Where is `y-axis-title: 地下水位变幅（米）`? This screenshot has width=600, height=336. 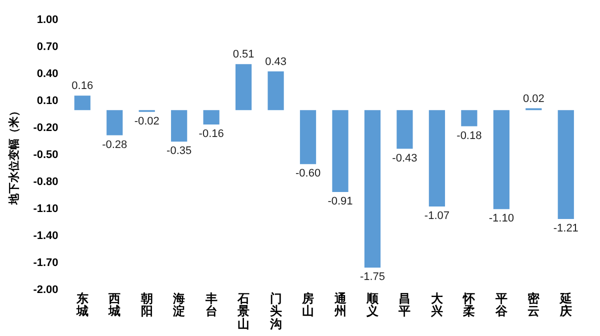
y-axis-title: 地下水位变幅（米） is located at coordinates (13, 156).